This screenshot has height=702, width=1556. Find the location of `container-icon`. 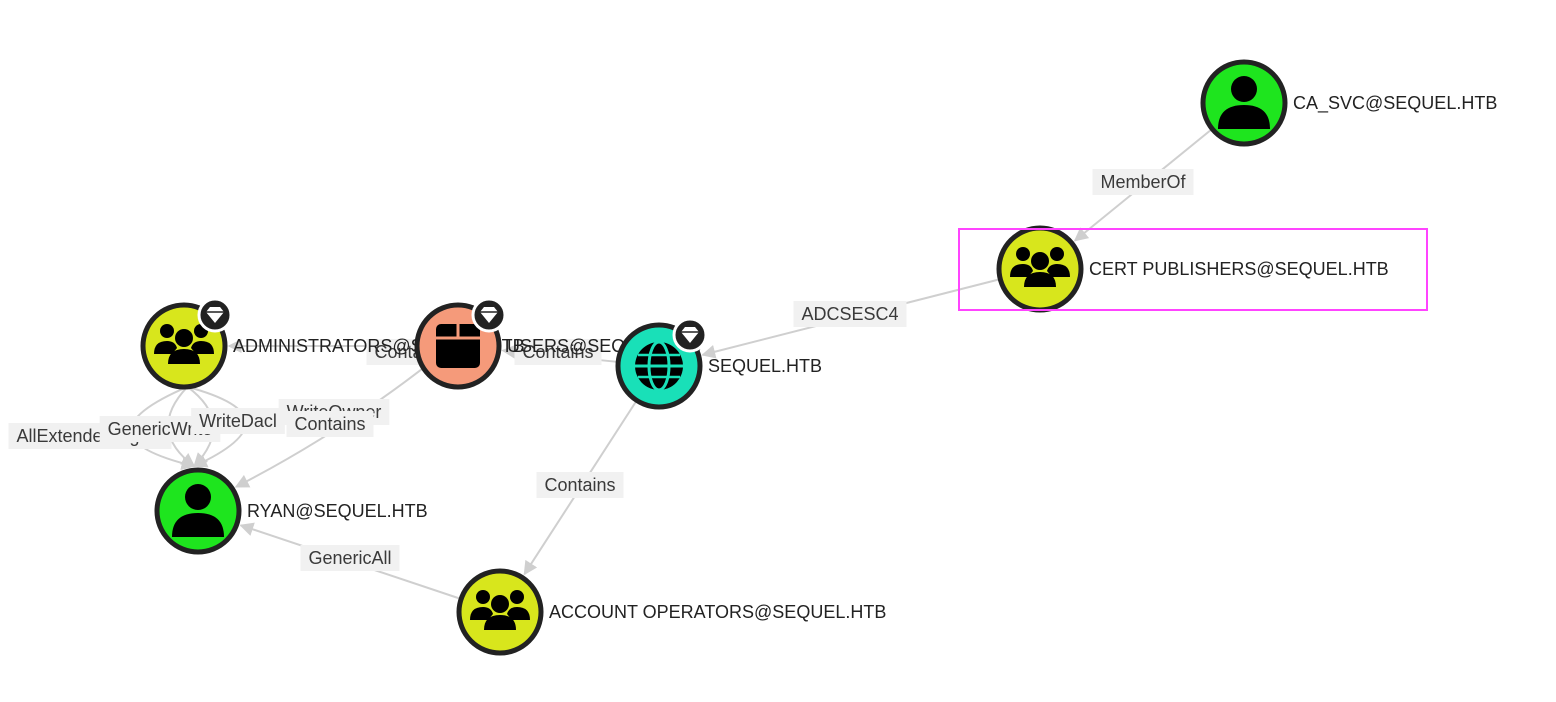

container-icon is located at coordinates (458, 346).